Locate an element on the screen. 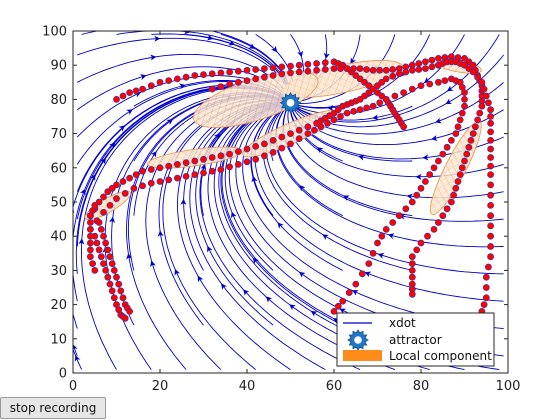 The height and width of the screenshot is (420, 560). y-tick-label: 100 is located at coordinates (54, 32).